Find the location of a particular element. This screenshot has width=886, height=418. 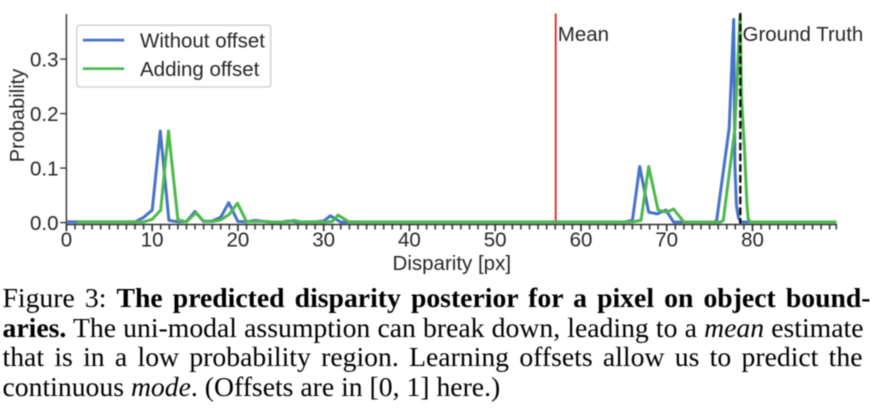

svg-text: 0.3 is located at coordinates (44, 60).